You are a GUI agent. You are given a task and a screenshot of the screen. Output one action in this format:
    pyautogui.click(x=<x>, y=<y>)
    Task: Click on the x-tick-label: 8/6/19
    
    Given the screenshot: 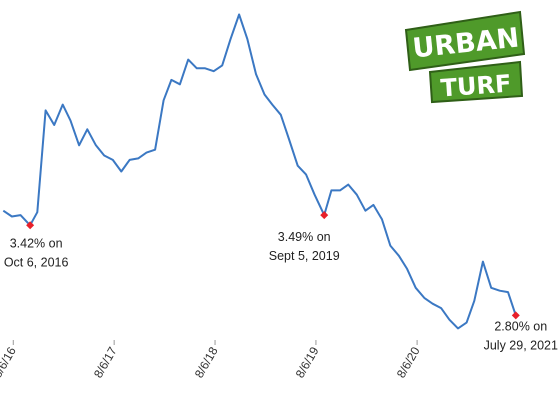 What is the action you would take?
    pyautogui.click(x=307, y=362)
    